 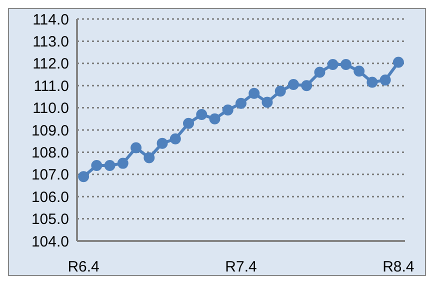 What do you see at coordinates (50, 241) in the screenshot?
I see `y-tick-label: 104.0` at bounding box center [50, 241].